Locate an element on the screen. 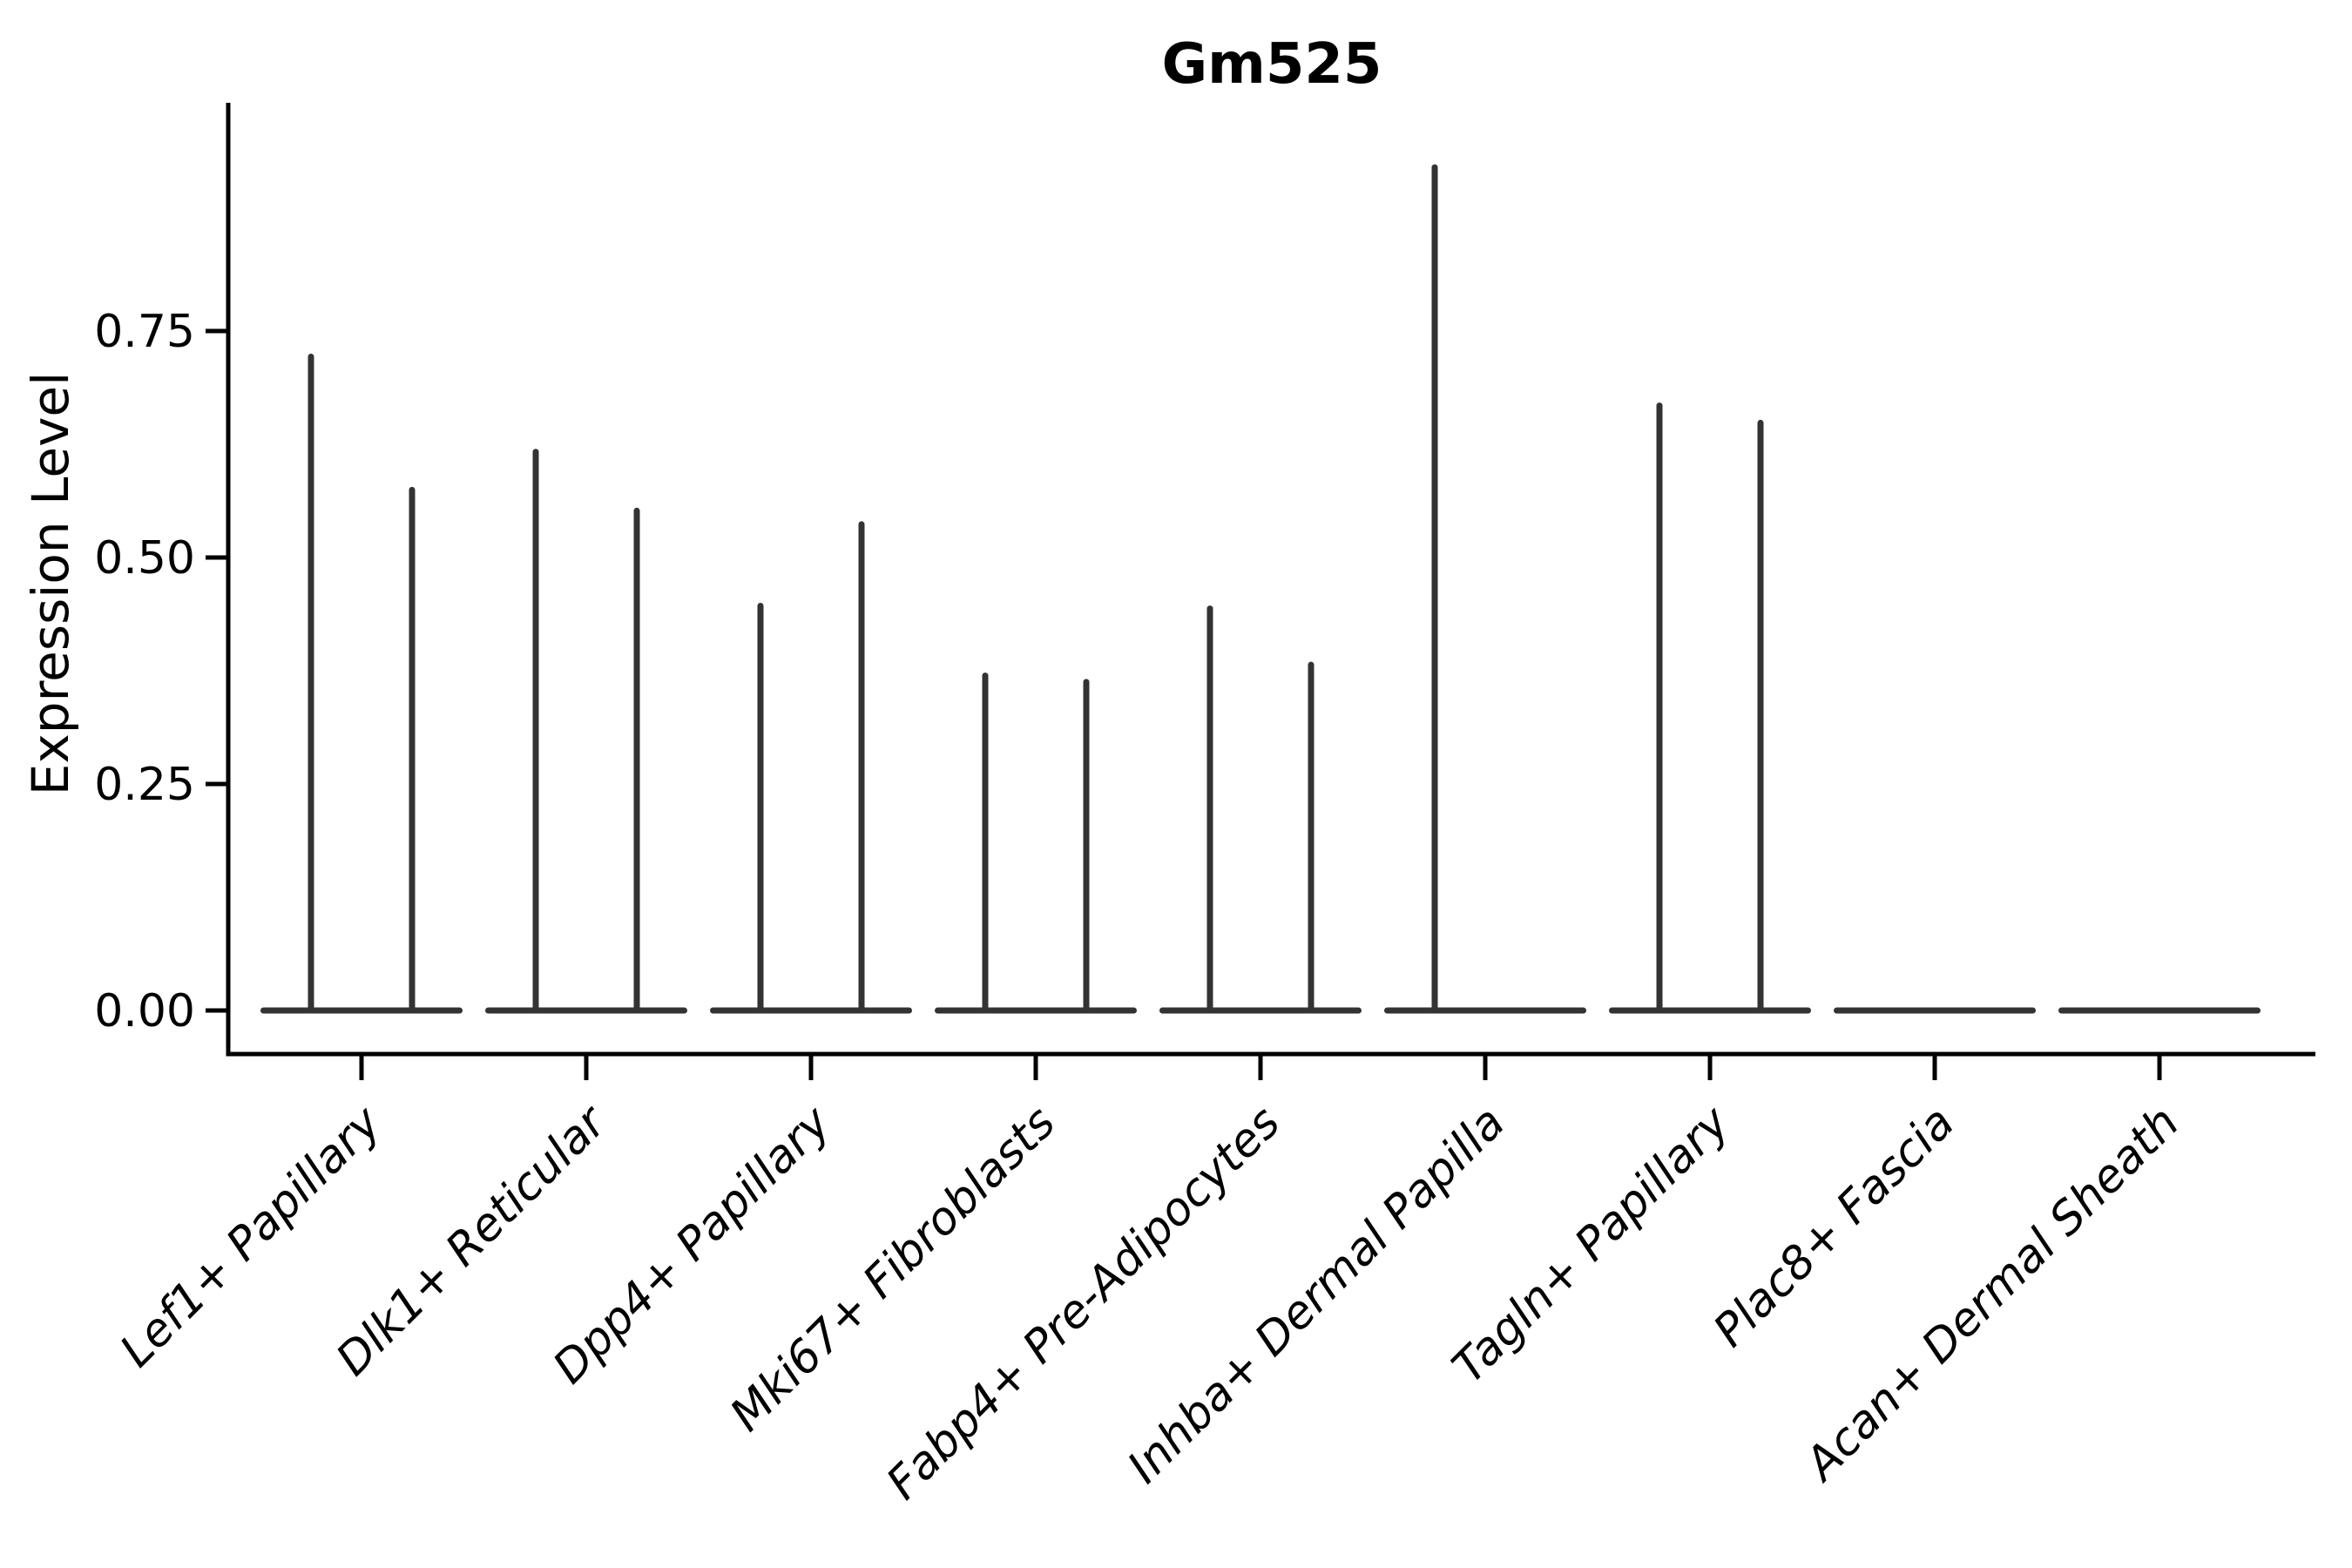  y-axis-title: Expression Level is located at coordinates (50, 583).